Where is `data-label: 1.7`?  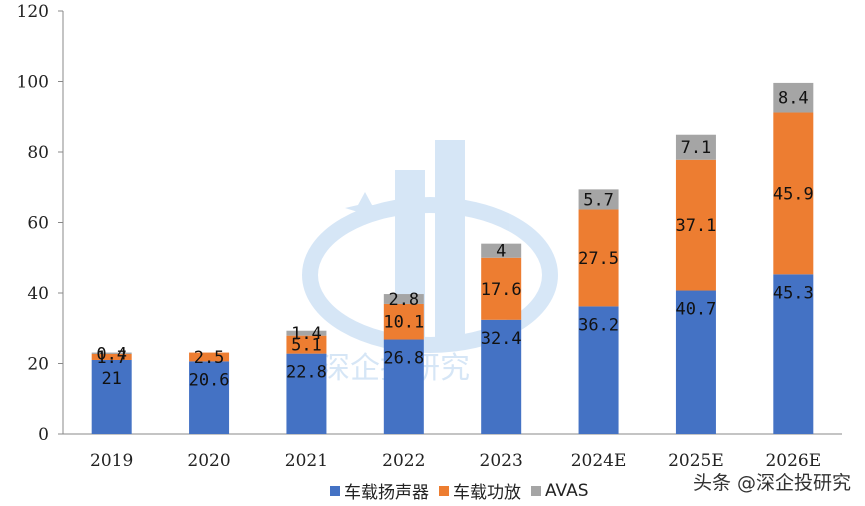 data-label: 1.7 is located at coordinates (111, 358).